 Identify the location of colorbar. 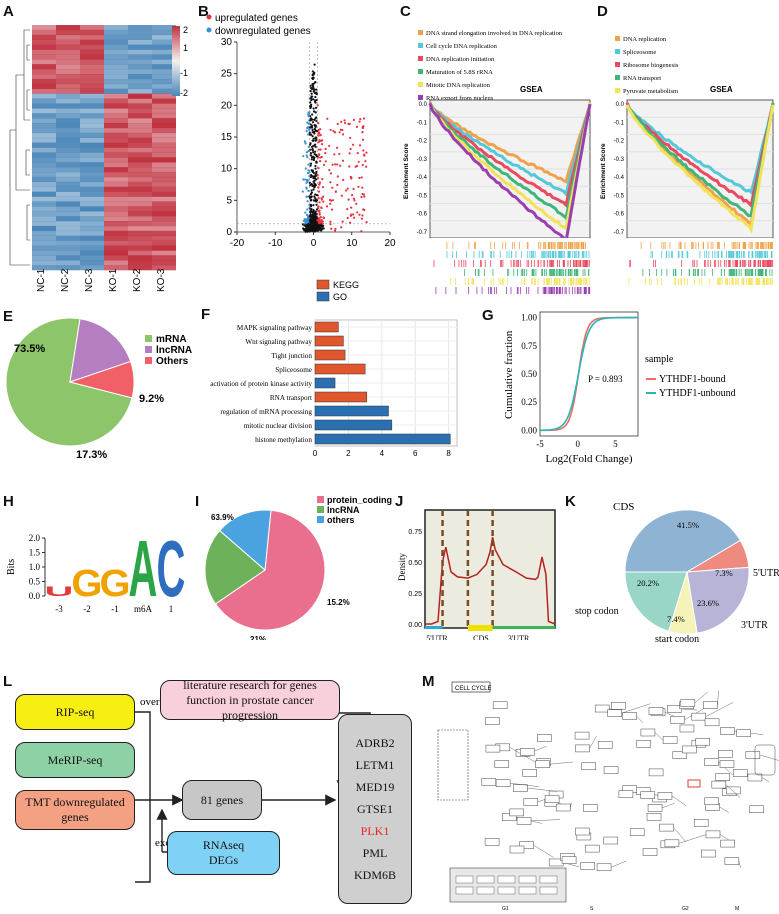
(176, 61).